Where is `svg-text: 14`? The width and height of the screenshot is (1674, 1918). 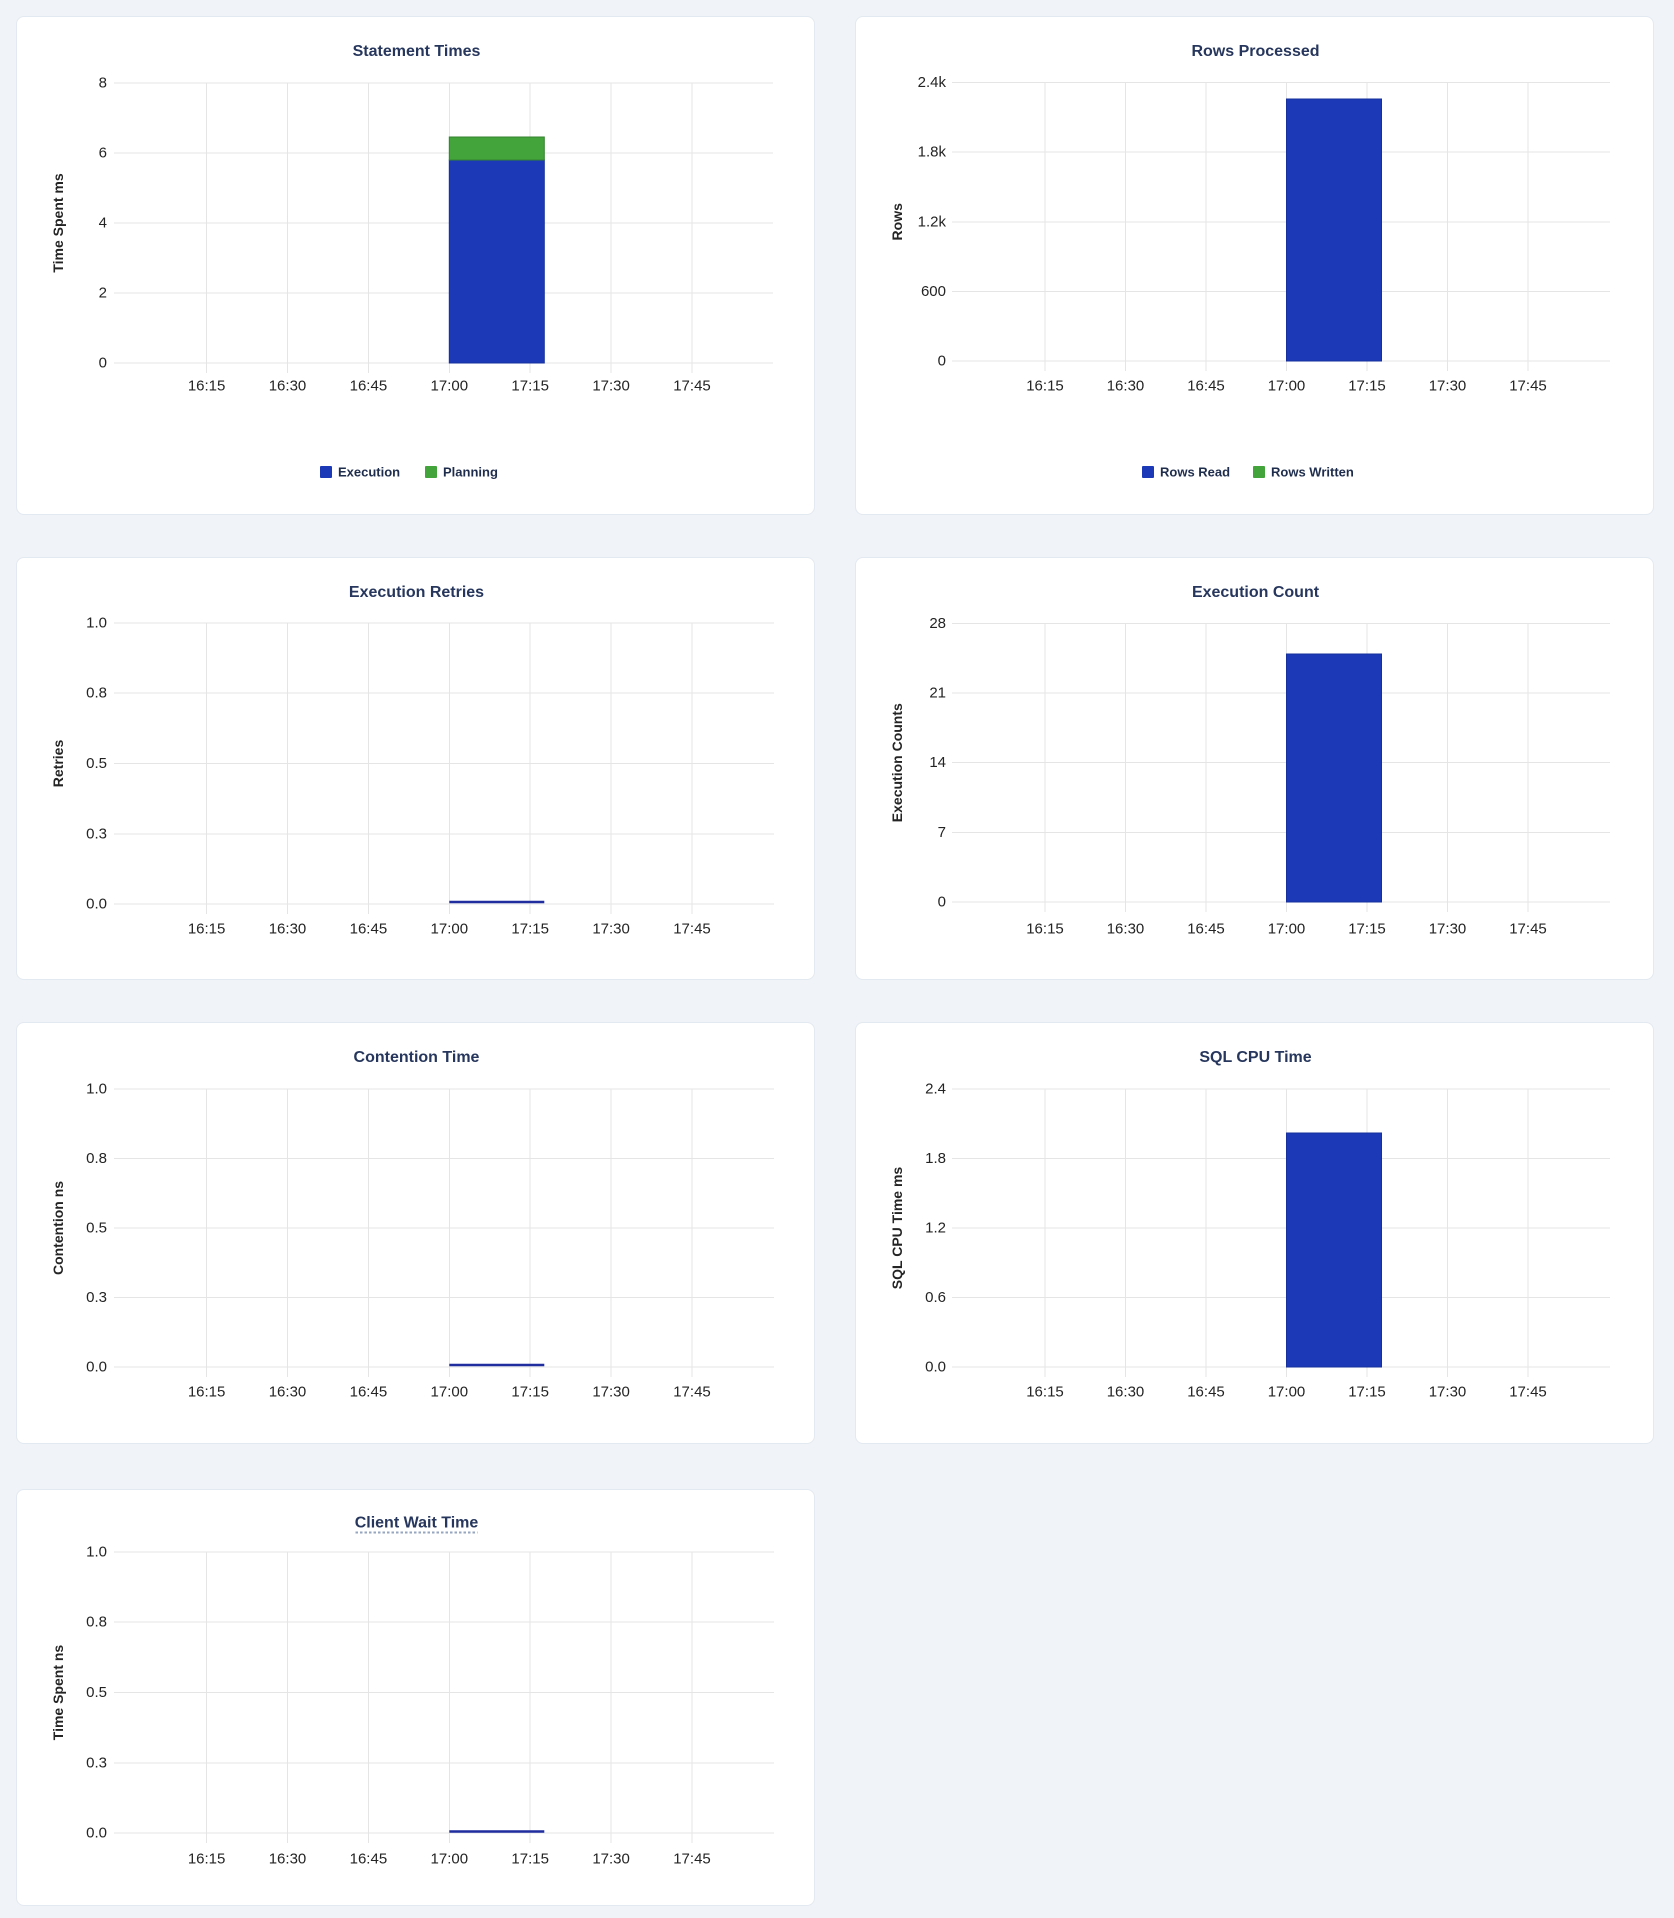 svg-text: 14 is located at coordinates (937, 762).